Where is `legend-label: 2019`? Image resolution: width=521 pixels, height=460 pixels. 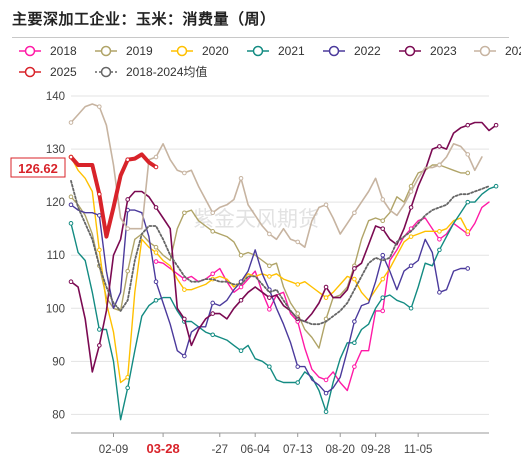 legend-label: 2019 is located at coordinates (139, 51).